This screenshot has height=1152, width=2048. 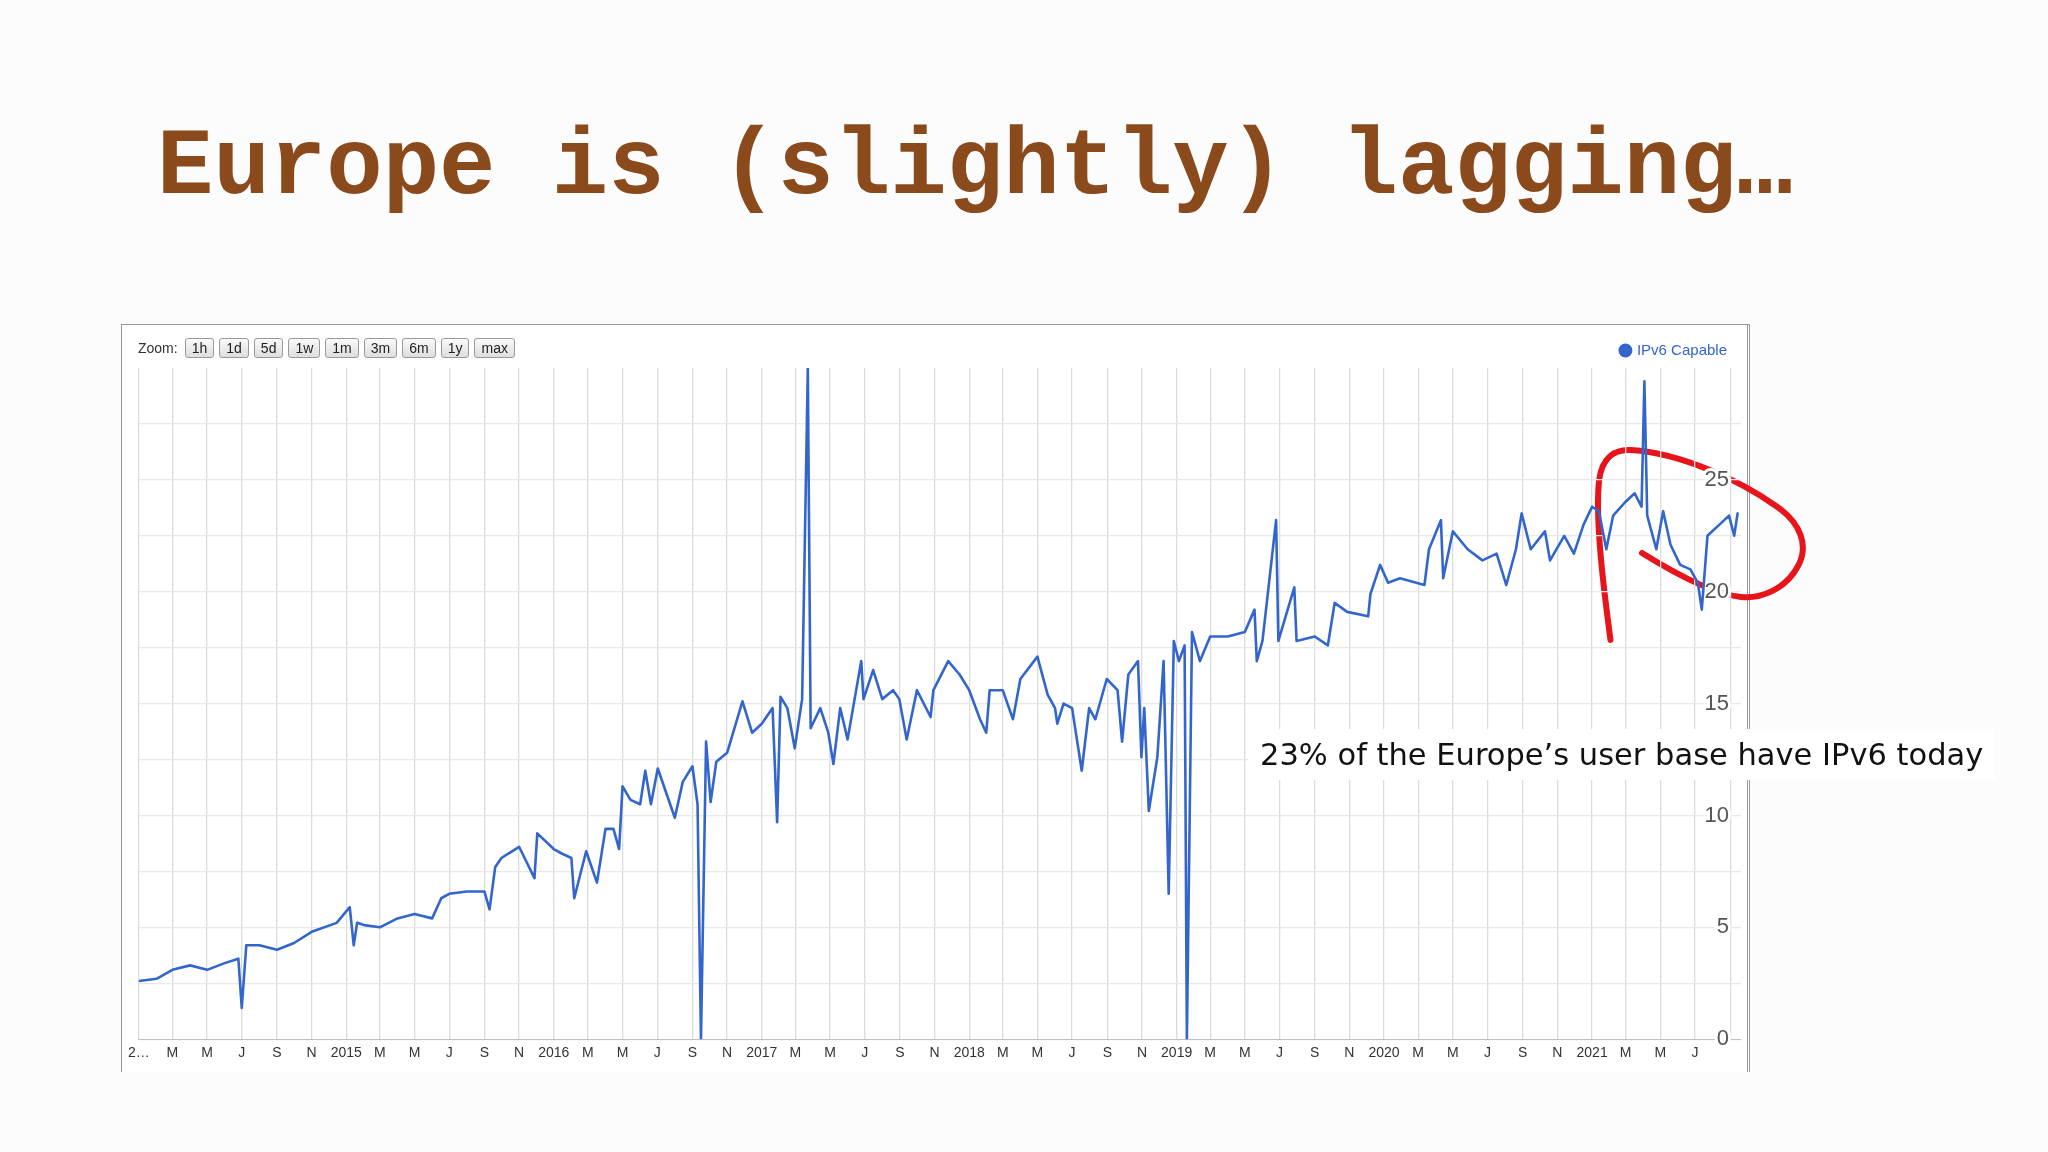 I want to click on zoom-button: 1d, so click(x=234, y=348).